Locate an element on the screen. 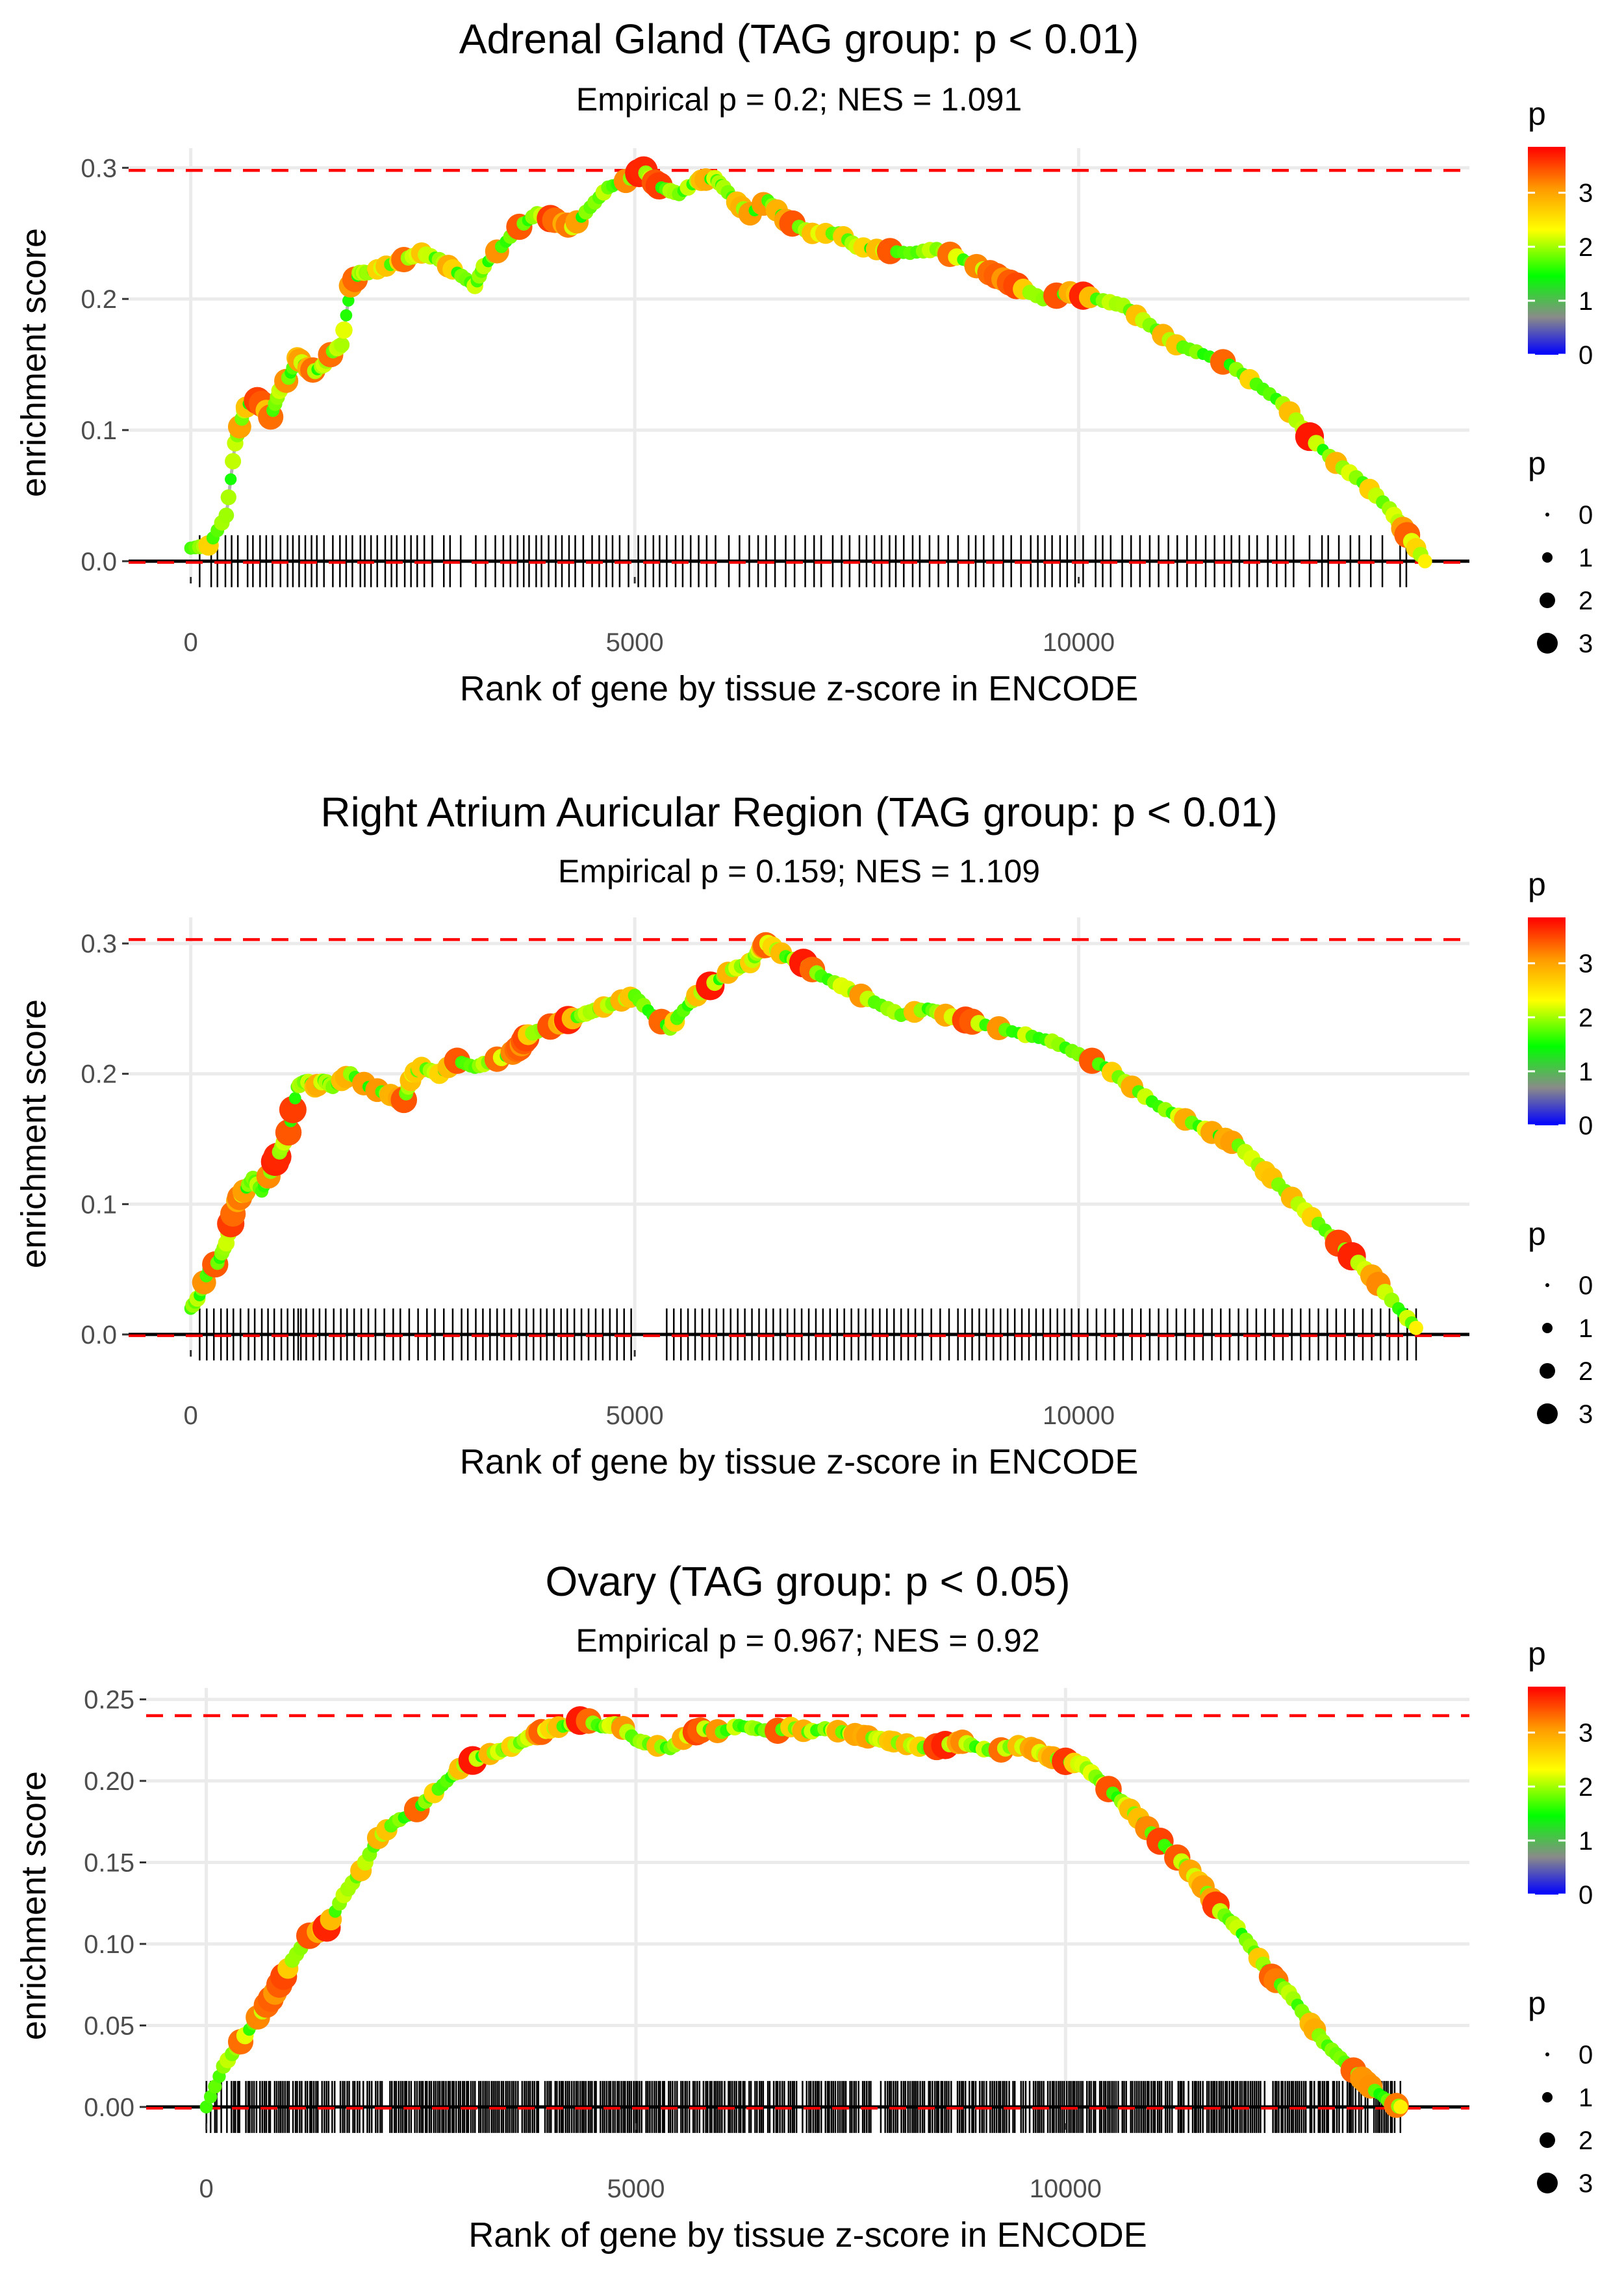 The height and width of the screenshot is (2274, 1624). chart-title: Adrenal Gland (TAG group: p < 0.01) is located at coordinates (799, 39).